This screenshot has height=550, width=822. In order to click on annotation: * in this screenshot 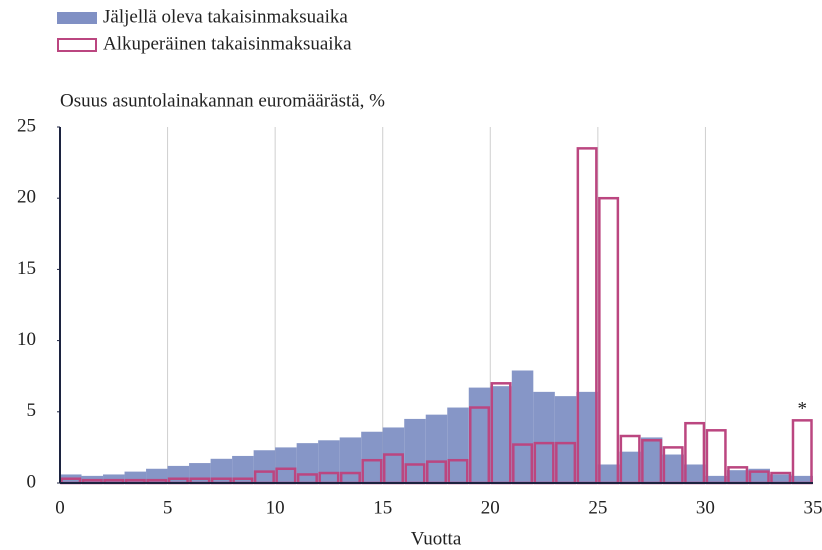, I will do `click(802, 409)`.